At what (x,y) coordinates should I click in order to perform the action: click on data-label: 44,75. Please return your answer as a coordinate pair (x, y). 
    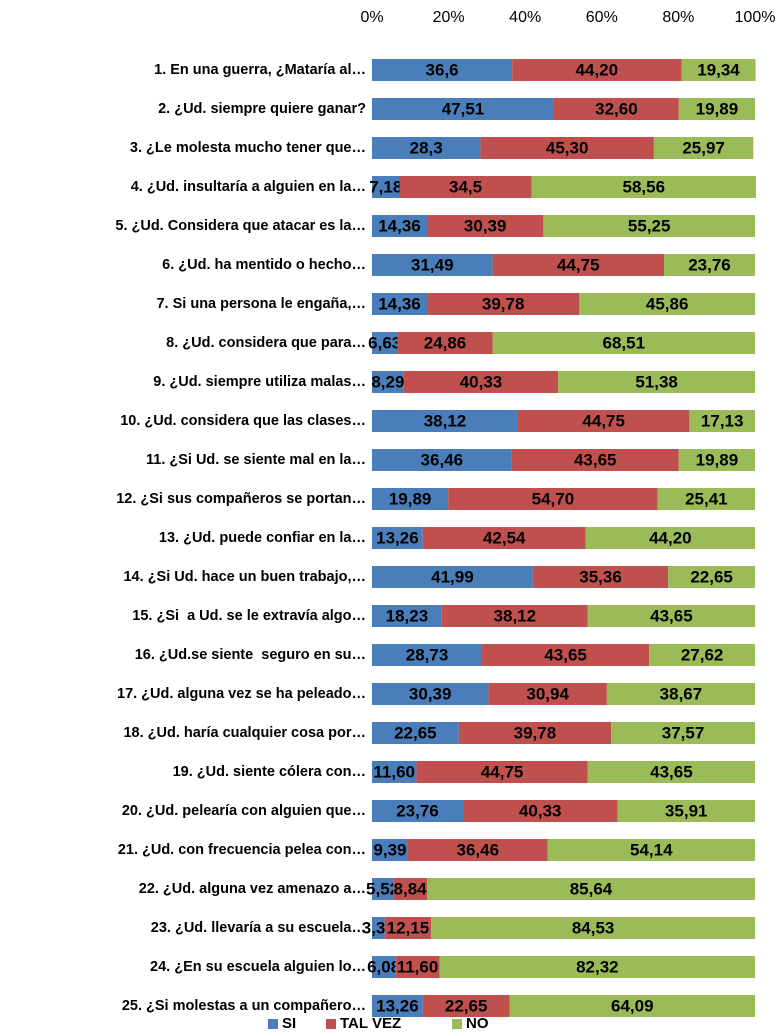
    Looking at the image, I should click on (578, 264).